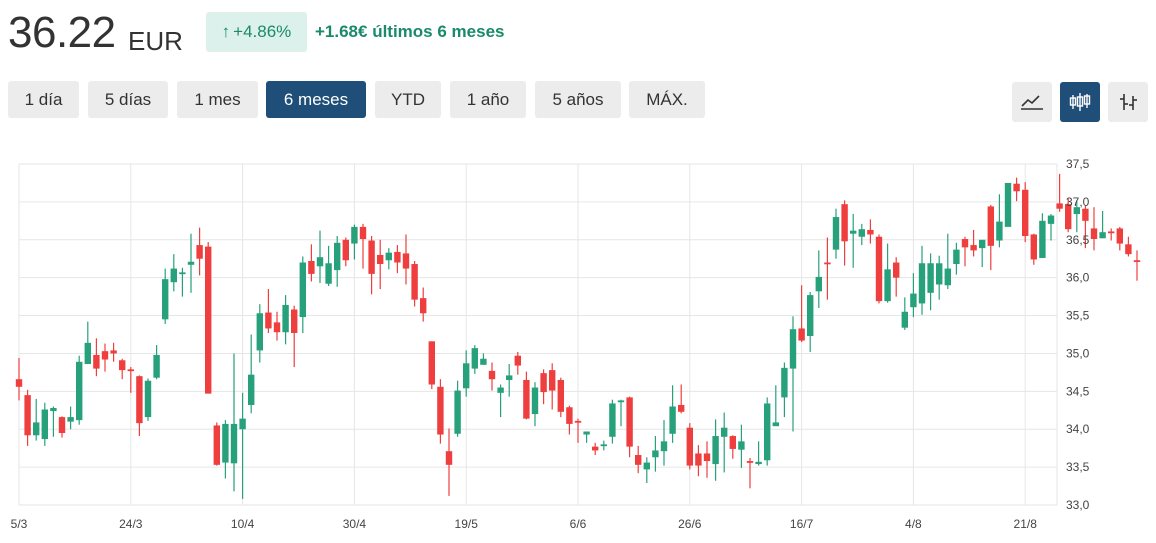 The width and height of the screenshot is (1156, 543). Describe the element at coordinates (1128, 102) in the screenshot. I see `ohlc-chart-button` at that location.